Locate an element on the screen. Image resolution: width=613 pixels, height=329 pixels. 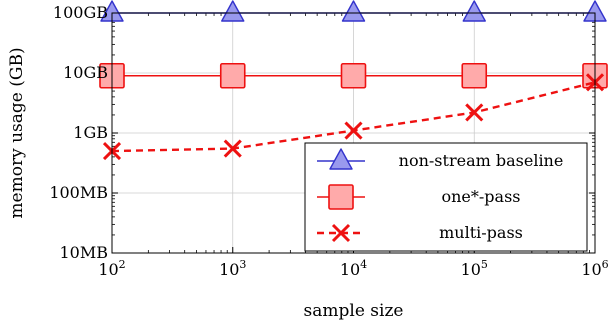
x-tick-label: 10⁵ is located at coordinates (474, 268).